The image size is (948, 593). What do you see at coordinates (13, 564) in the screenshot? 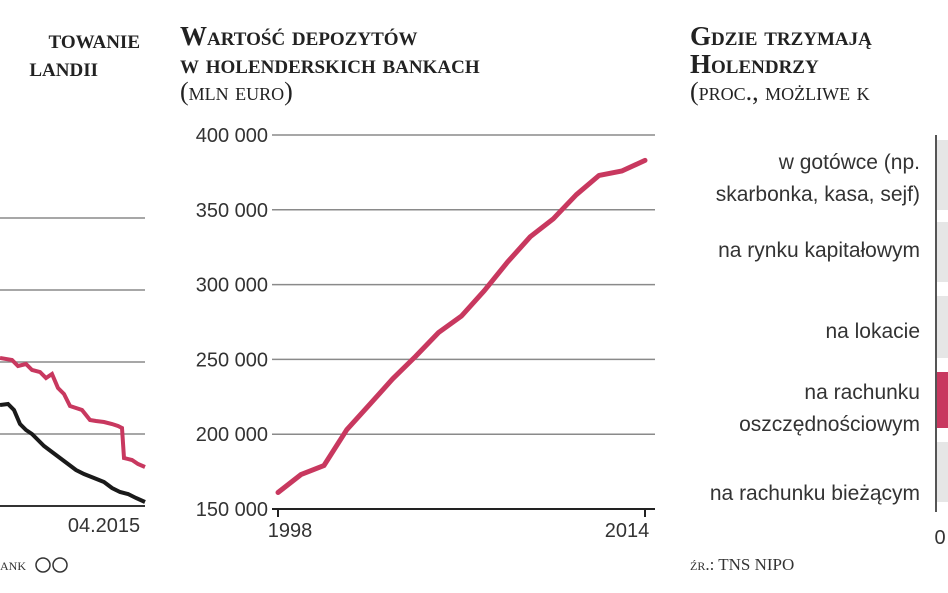
I see `source: ank` at bounding box center [13, 564].